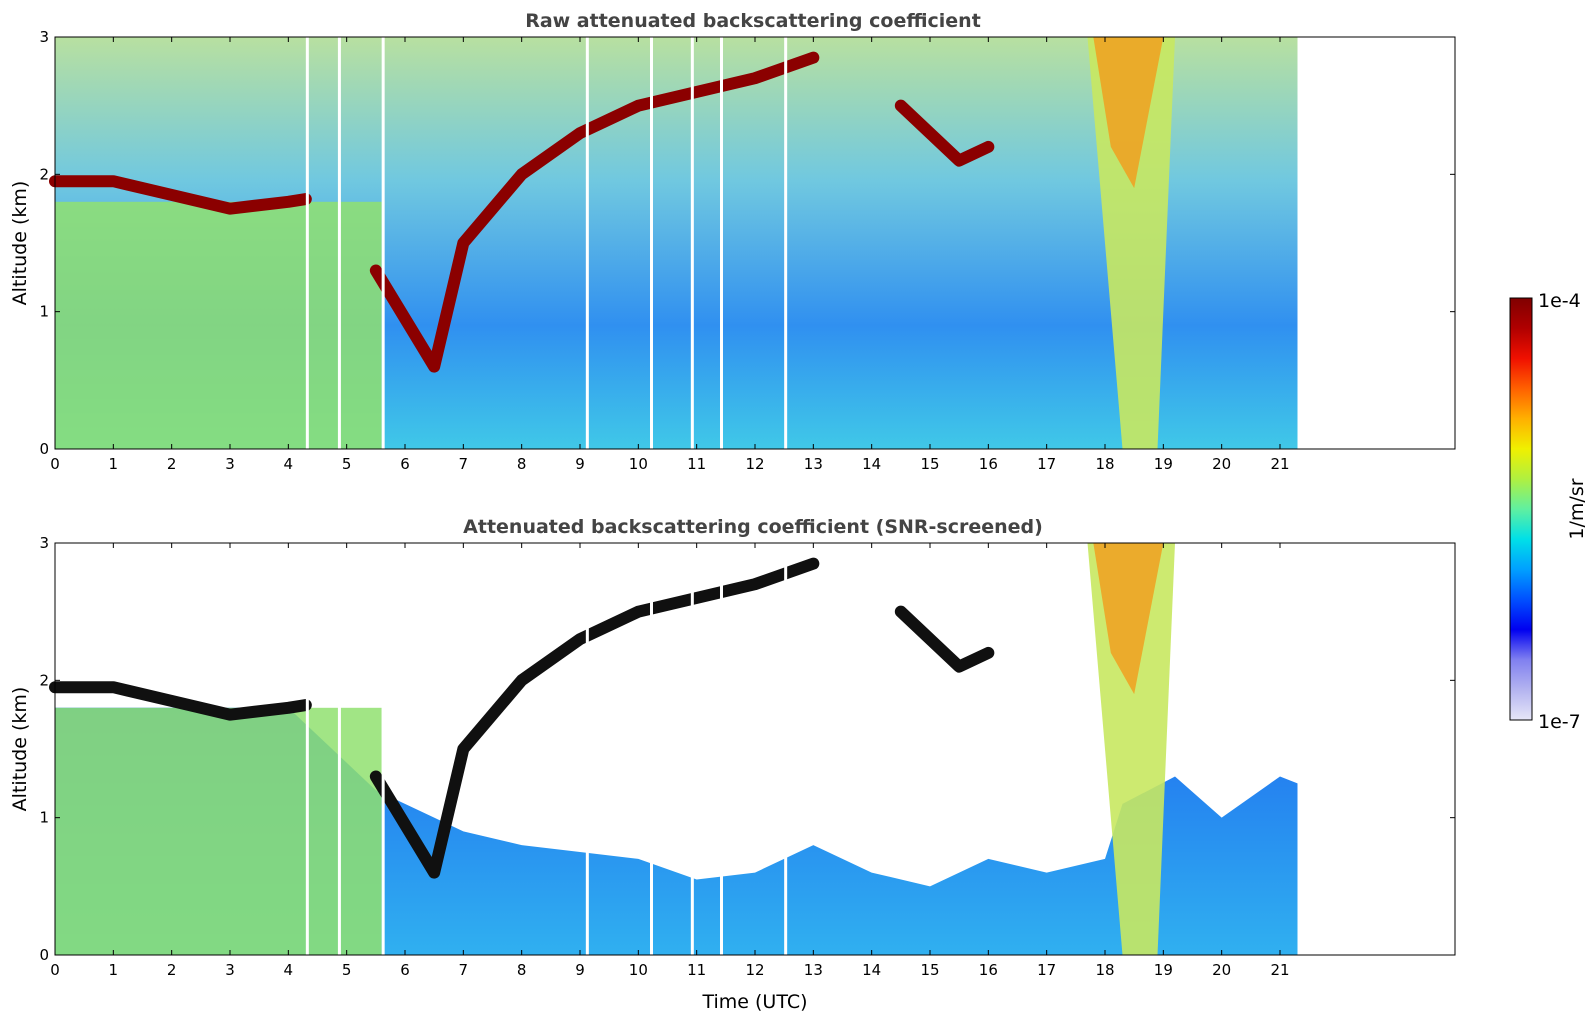 The width and height of the screenshot is (1595, 1020). What do you see at coordinates (1548, 511) in the screenshot?
I see `colorbar: 1e-4 1e-7 1/m/sr` at bounding box center [1548, 511].